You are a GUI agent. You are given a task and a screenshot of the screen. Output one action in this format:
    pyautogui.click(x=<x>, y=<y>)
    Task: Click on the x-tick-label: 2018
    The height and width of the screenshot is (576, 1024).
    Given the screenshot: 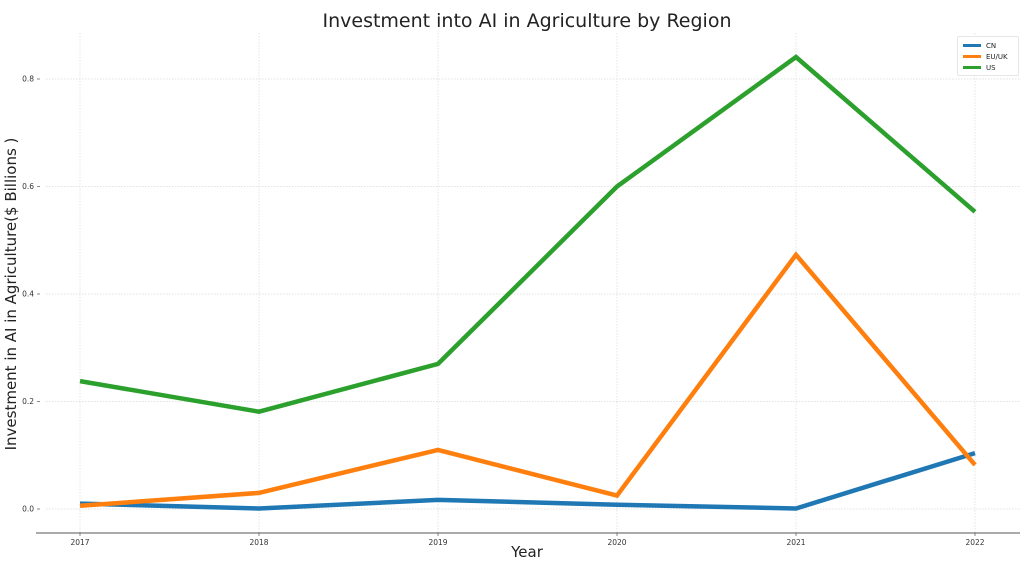 What is the action you would take?
    pyautogui.click(x=258, y=542)
    